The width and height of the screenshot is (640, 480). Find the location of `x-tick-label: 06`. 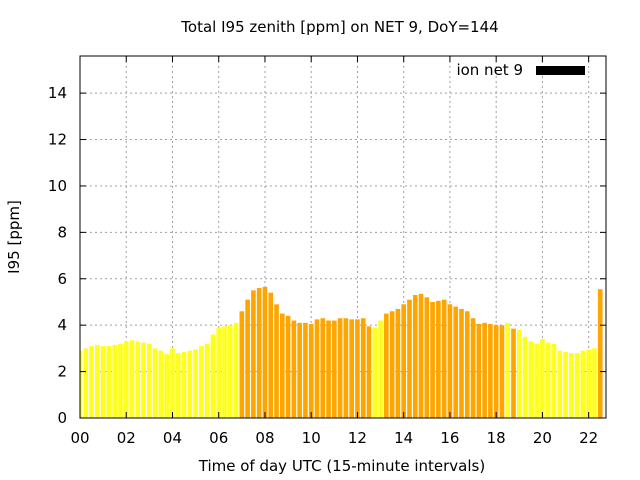

x-tick-label: 06 is located at coordinates (218, 438).